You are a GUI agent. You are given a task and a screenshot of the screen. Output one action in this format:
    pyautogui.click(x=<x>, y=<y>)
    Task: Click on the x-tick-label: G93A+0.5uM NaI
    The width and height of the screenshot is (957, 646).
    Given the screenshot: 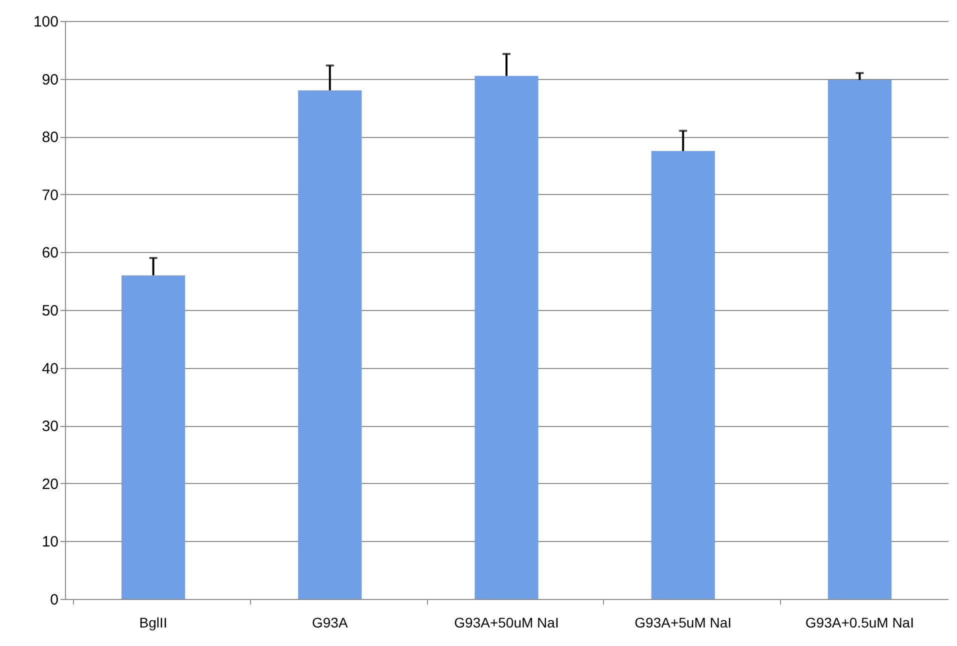 What is the action you would take?
    pyautogui.click(x=859, y=622)
    